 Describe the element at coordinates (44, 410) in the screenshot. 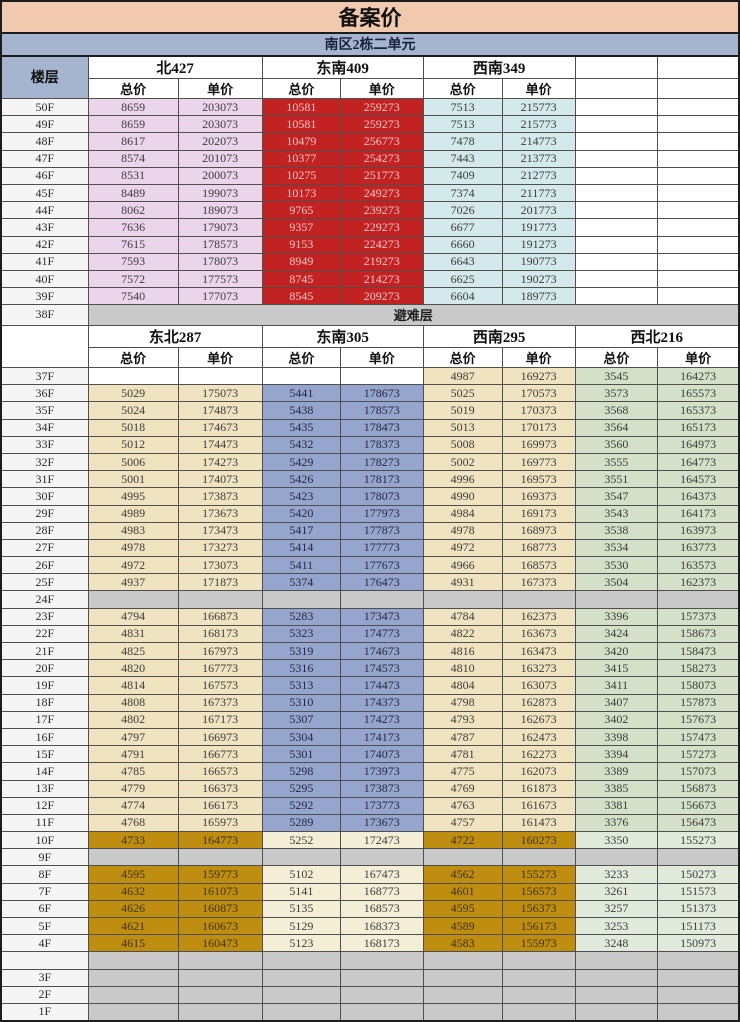

I see `floor-label: 35F` at that location.